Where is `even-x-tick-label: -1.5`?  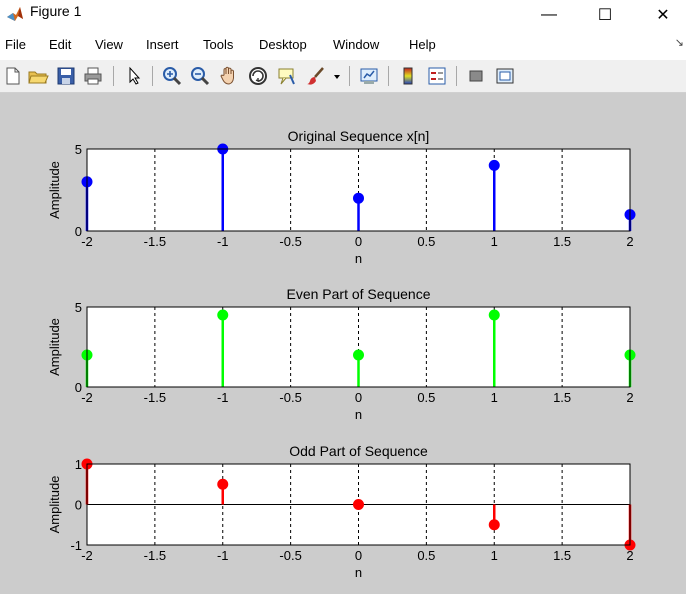 even-x-tick-label: -1.5 is located at coordinates (155, 397).